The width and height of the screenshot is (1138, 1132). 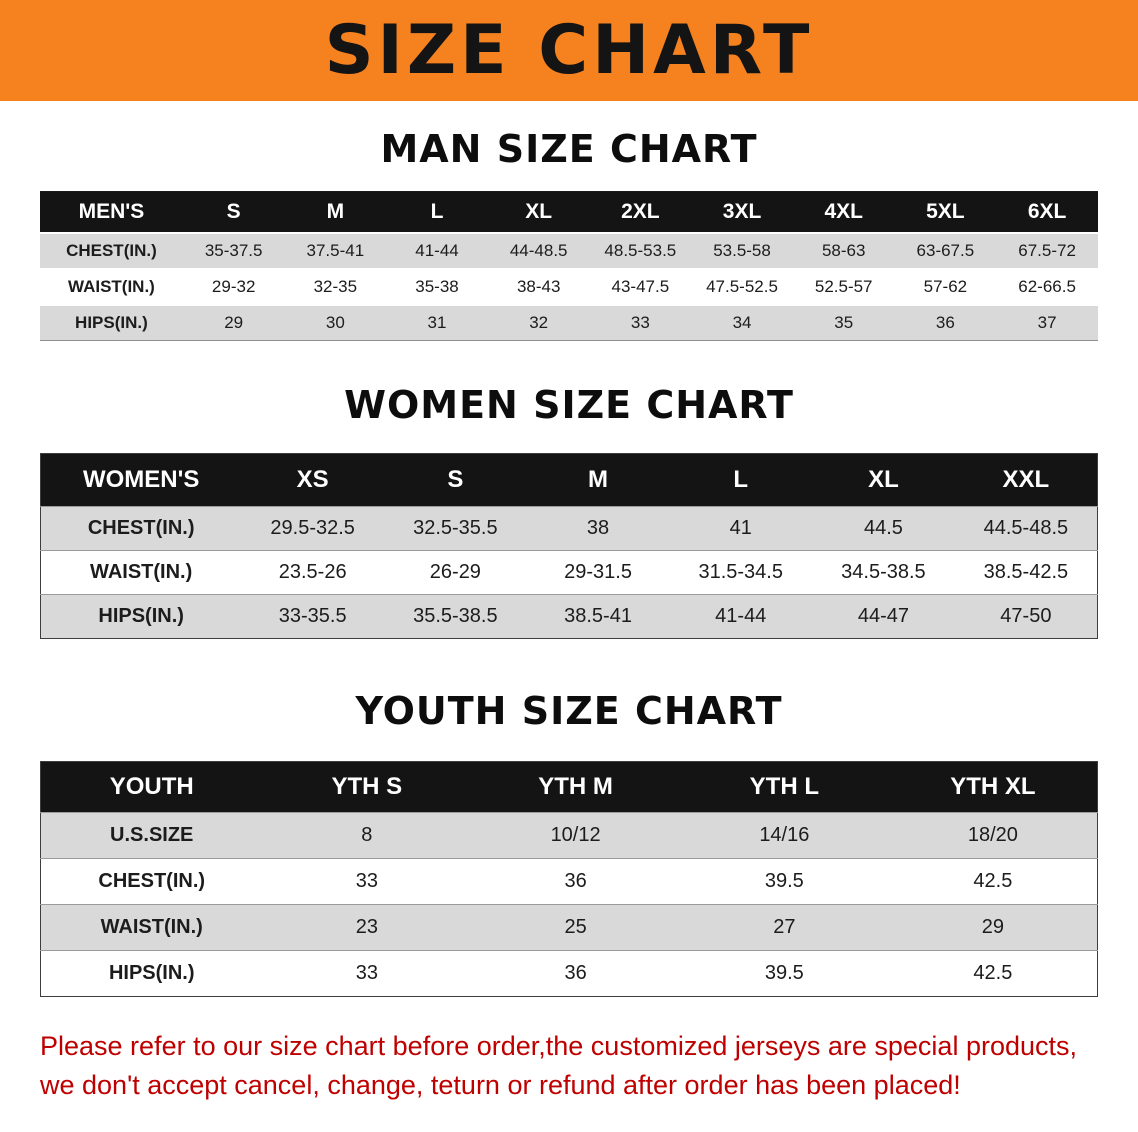 What do you see at coordinates (312, 572) in the screenshot?
I see `size-value-cell: 23.5-26` at bounding box center [312, 572].